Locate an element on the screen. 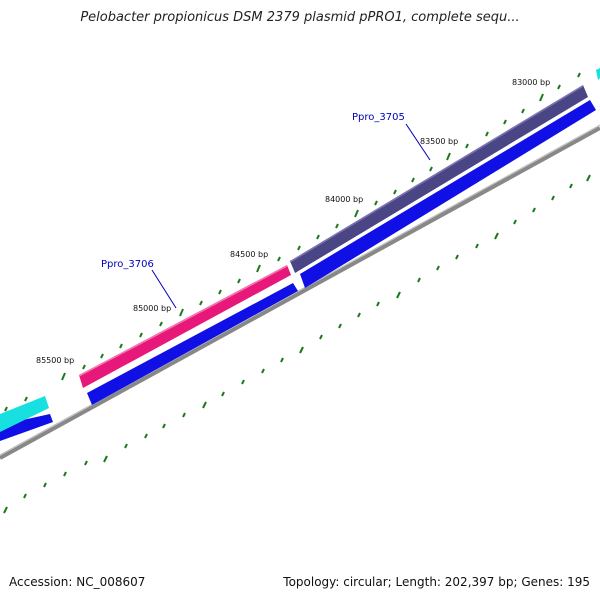 This screenshot has width=600, height=600. gene-bar-neighbor-right is located at coordinates (598, 74).